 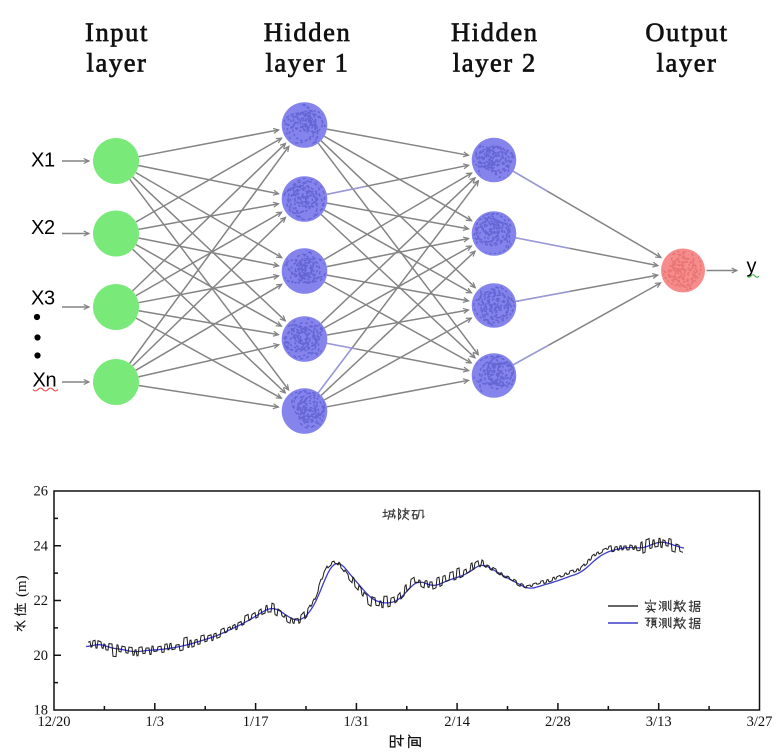 I want to click on svg-text: 3/27, so click(x=760, y=722).